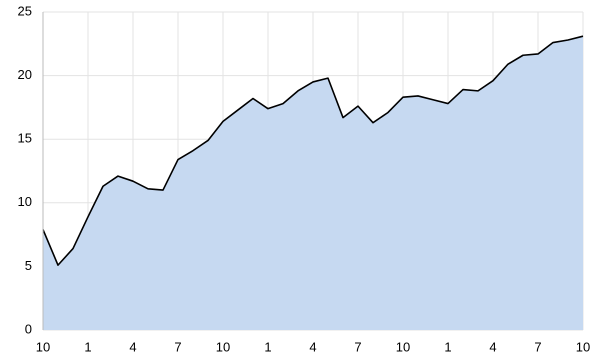 The width and height of the screenshot is (590, 356). I want to click on y-tick-label: 10, so click(25, 201).